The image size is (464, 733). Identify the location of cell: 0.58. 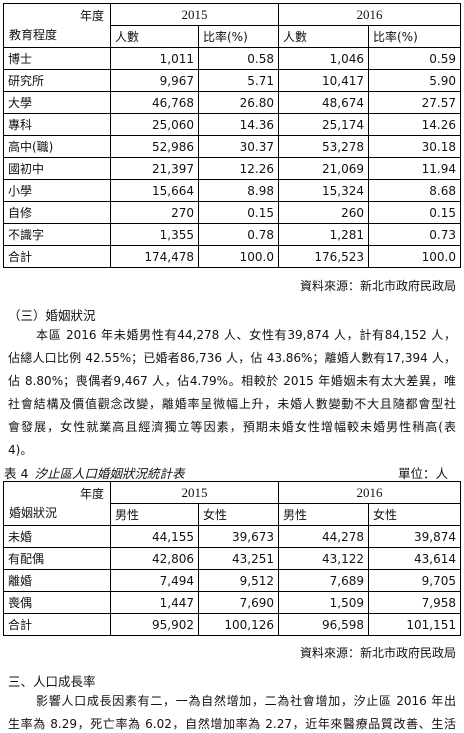
(238, 58).